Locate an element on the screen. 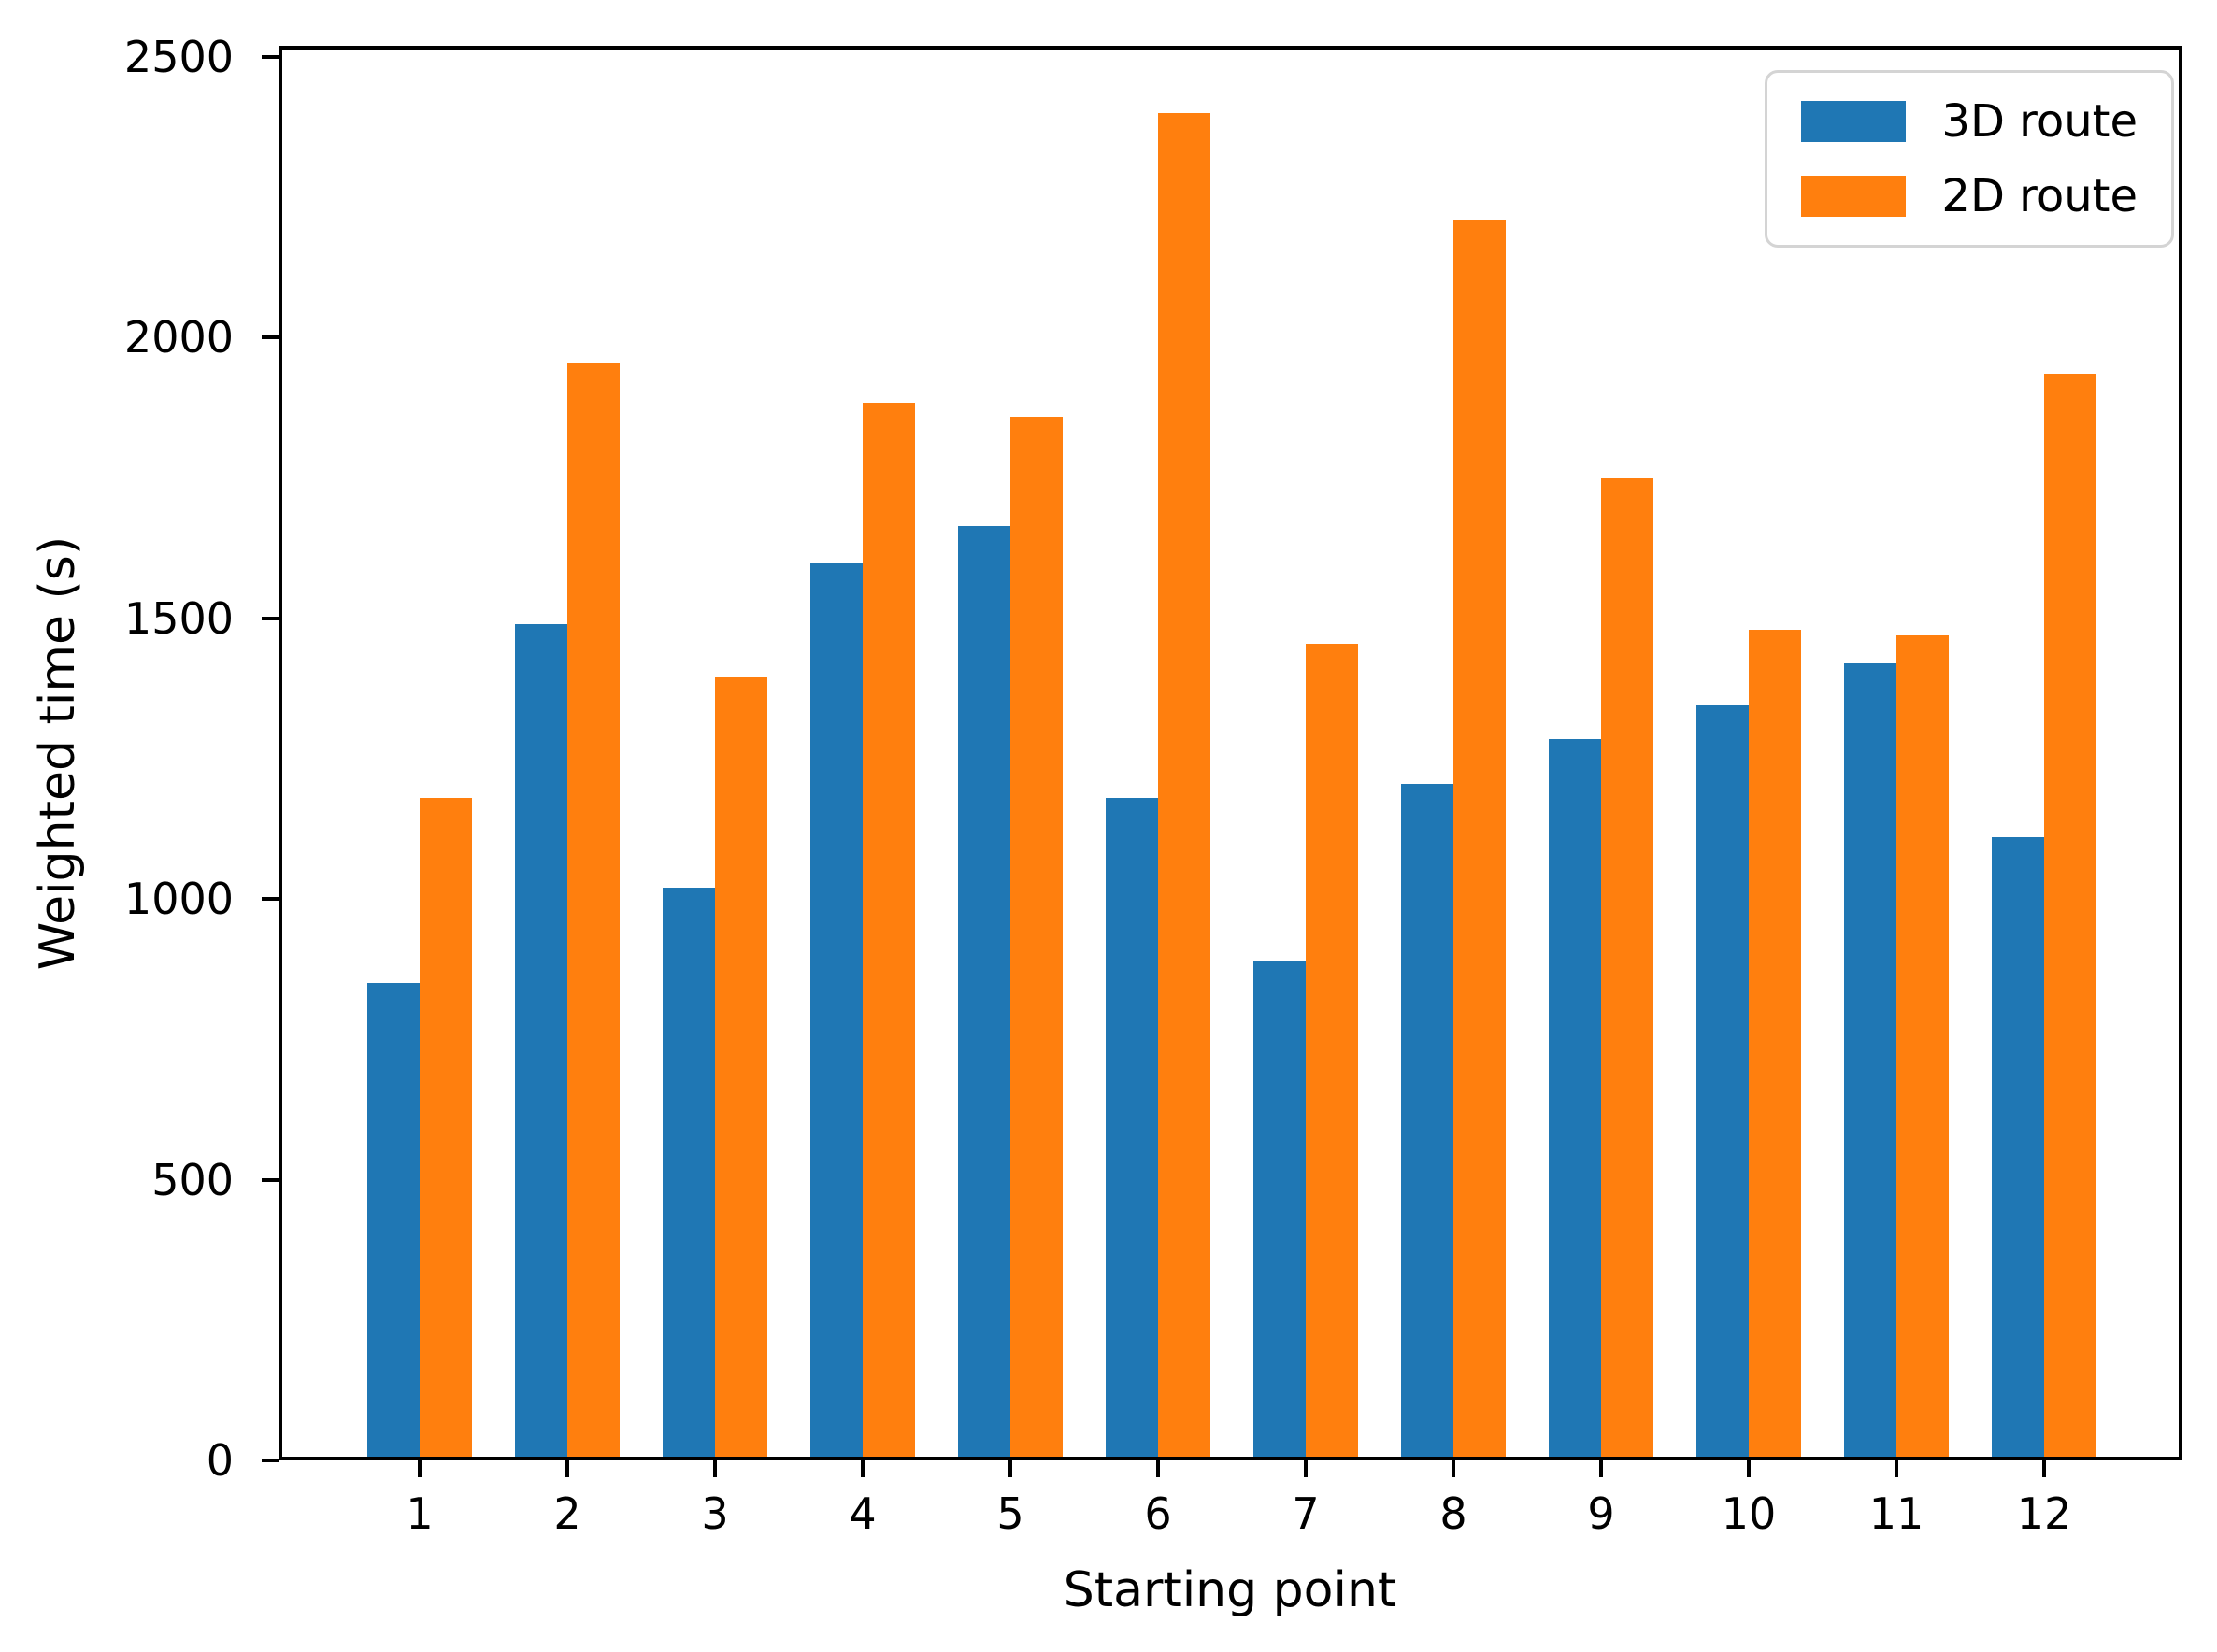  x-tick-label-10: 10 is located at coordinates (1749, 1514).